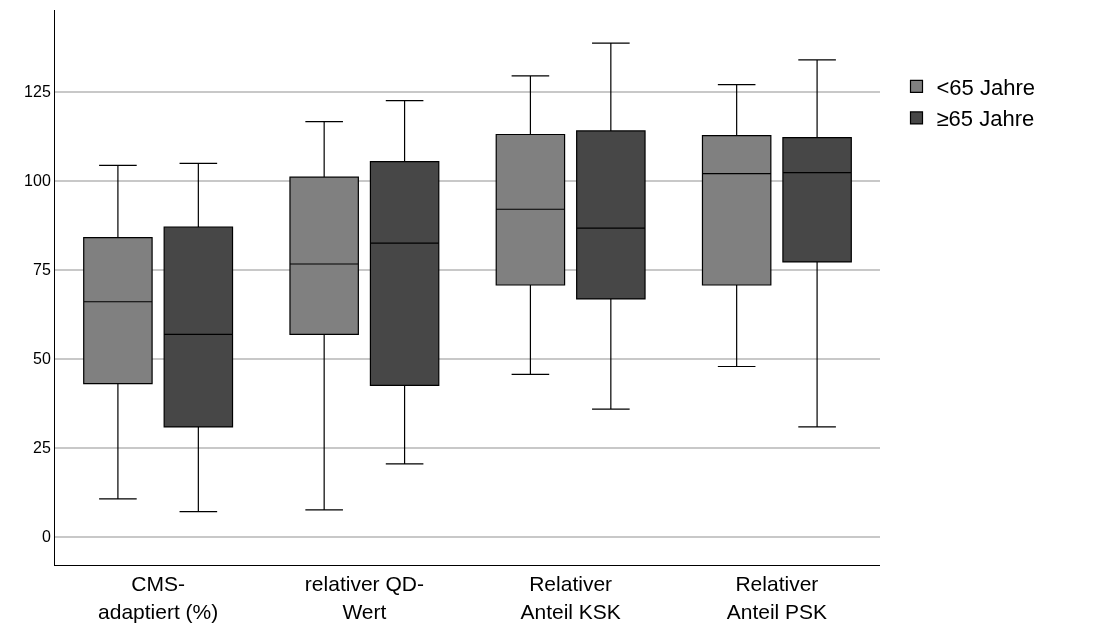 The width and height of the screenshot is (1095, 640). I want to click on y-tick-label: 25, so click(42, 448).